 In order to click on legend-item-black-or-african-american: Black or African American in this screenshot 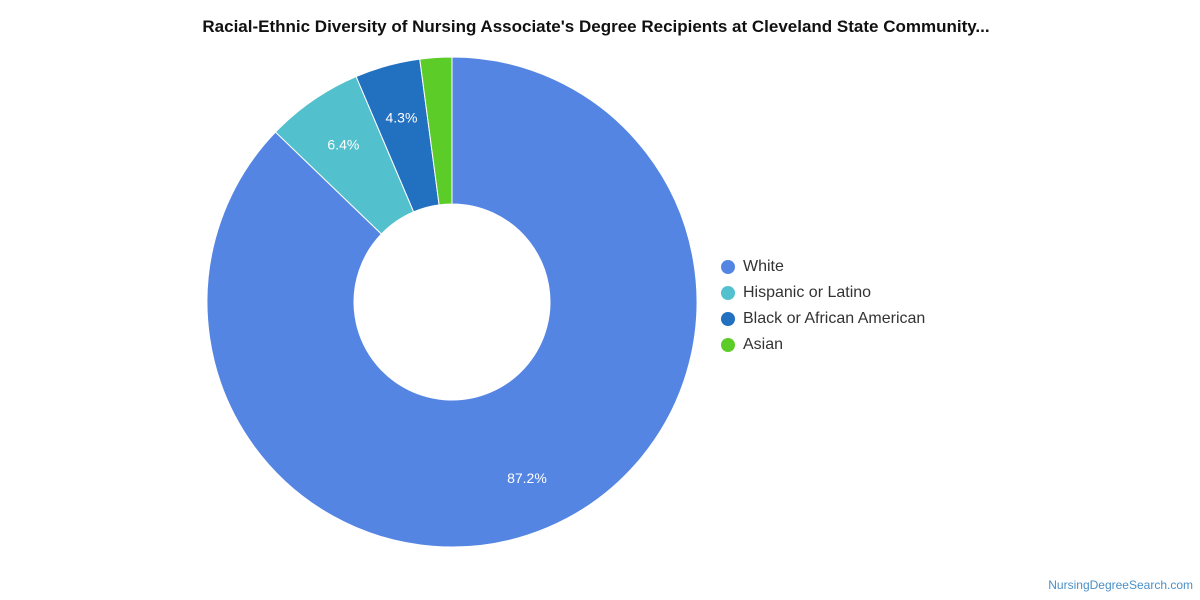, I will do `click(823, 319)`.